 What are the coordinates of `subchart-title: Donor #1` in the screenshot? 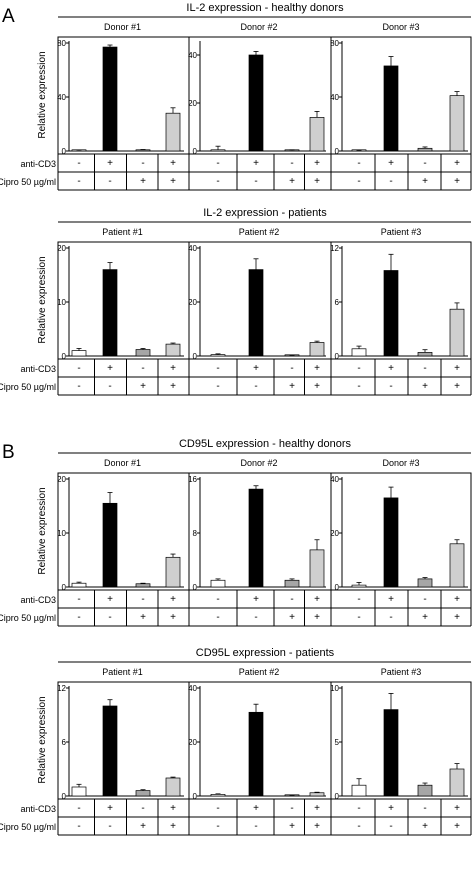 It's located at (122, 27).